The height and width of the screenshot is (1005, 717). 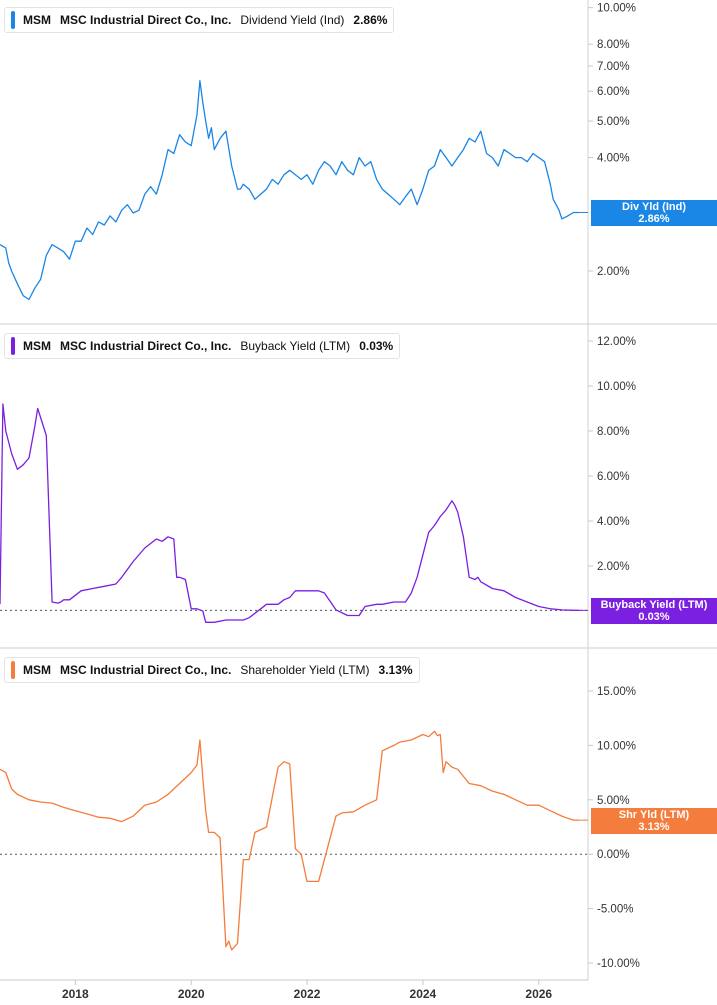 What do you see at coordinates (615, 910) in the screenshot?
I see `y-tick-label: -5.00%` at bounding box center [615, 910].